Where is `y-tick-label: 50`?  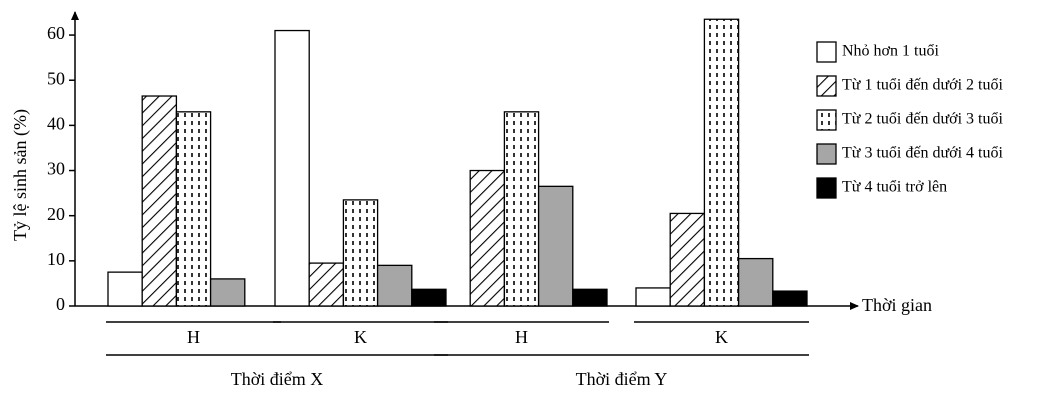 y-tick-label: 50 is located at coordinates (56, 78).